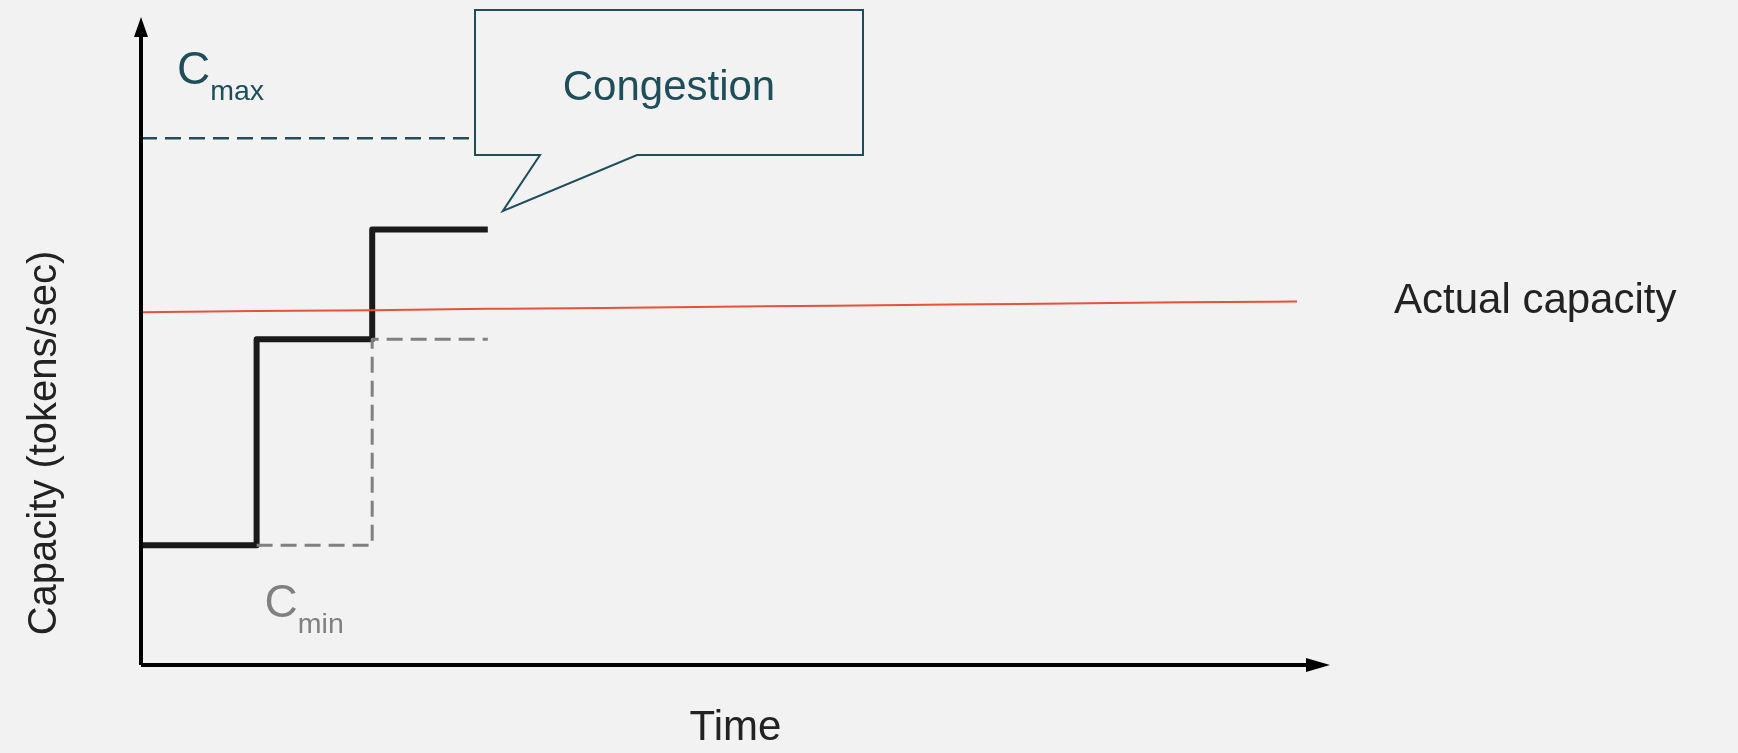  I want to click on annotation: C$_{min}$, so click(304, 607).